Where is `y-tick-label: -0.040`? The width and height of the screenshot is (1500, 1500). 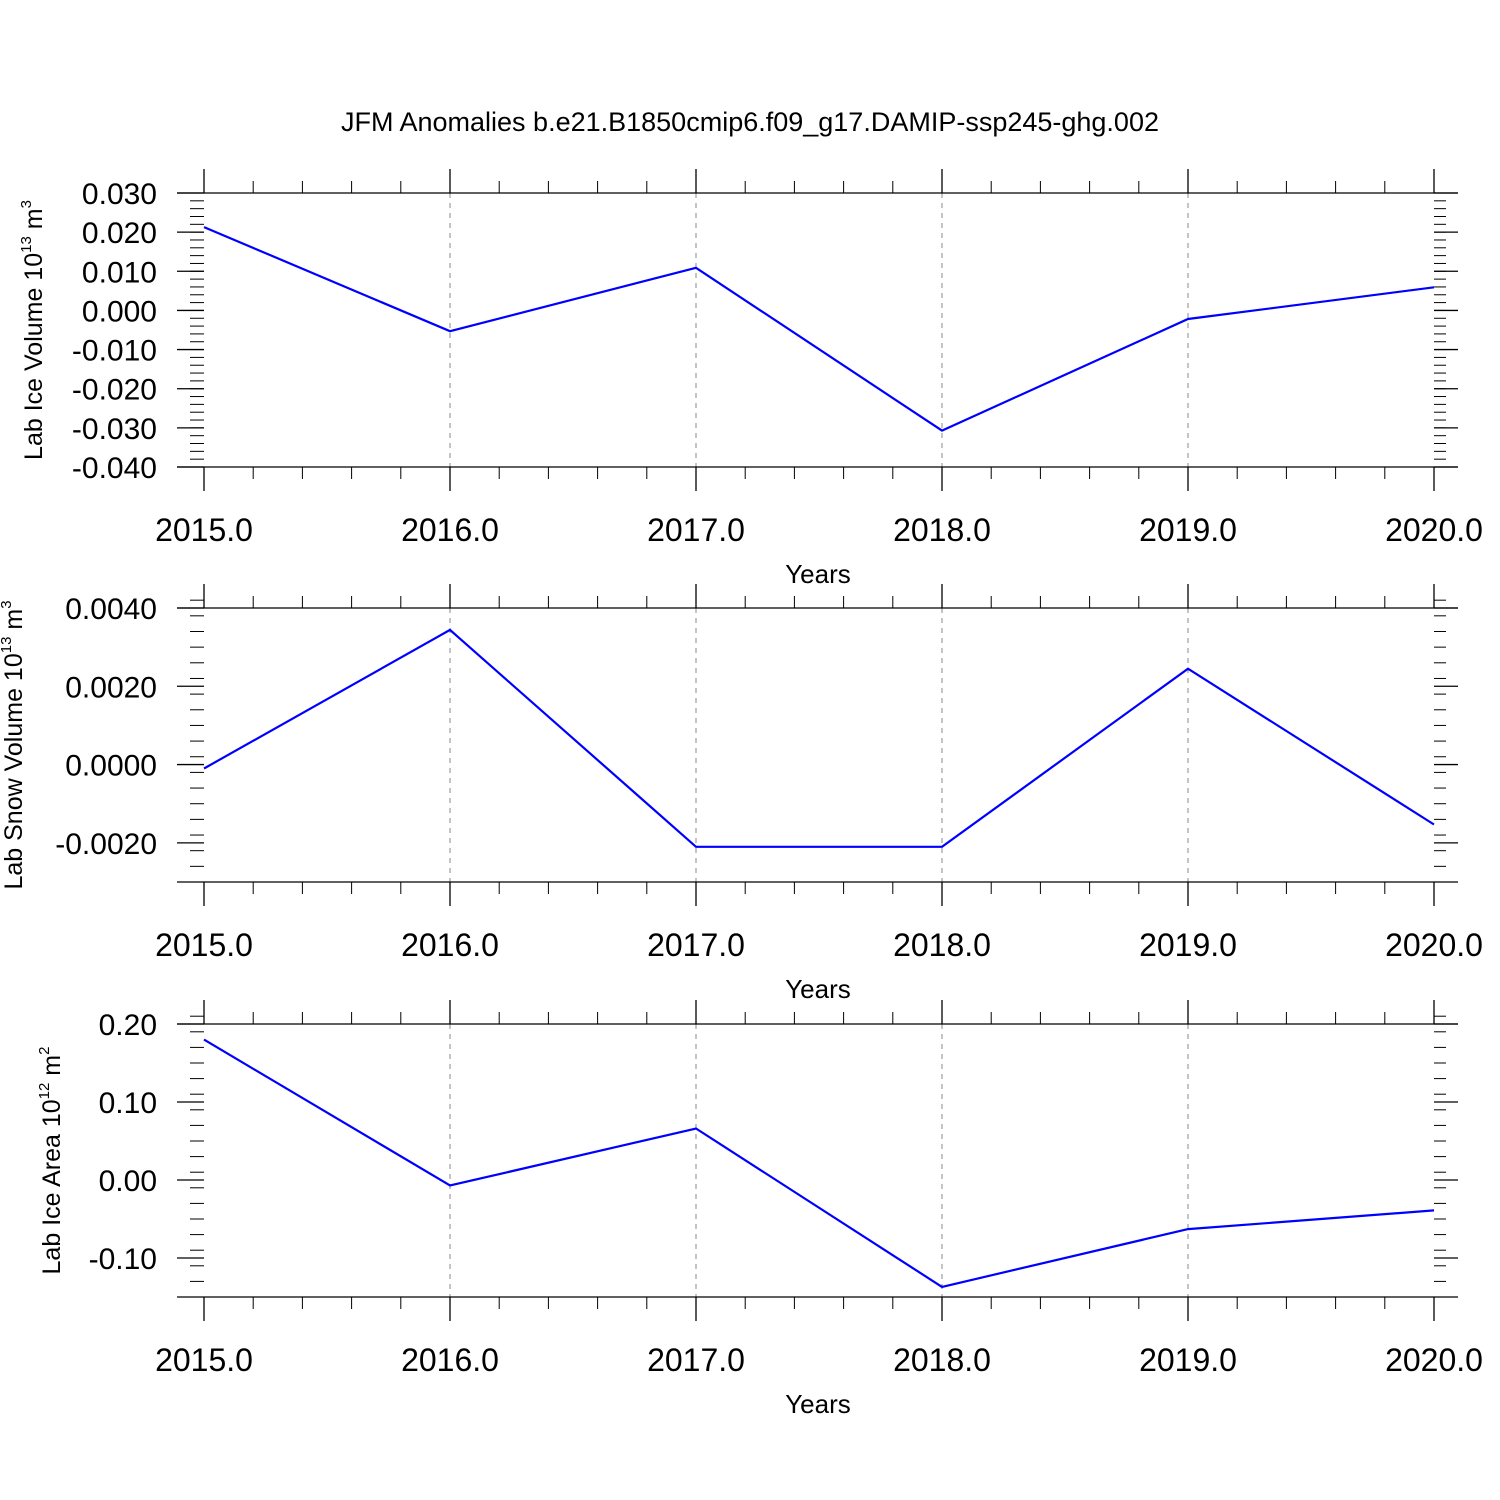
y-tick-label: -0.040 is located at coordinates (114, 468).